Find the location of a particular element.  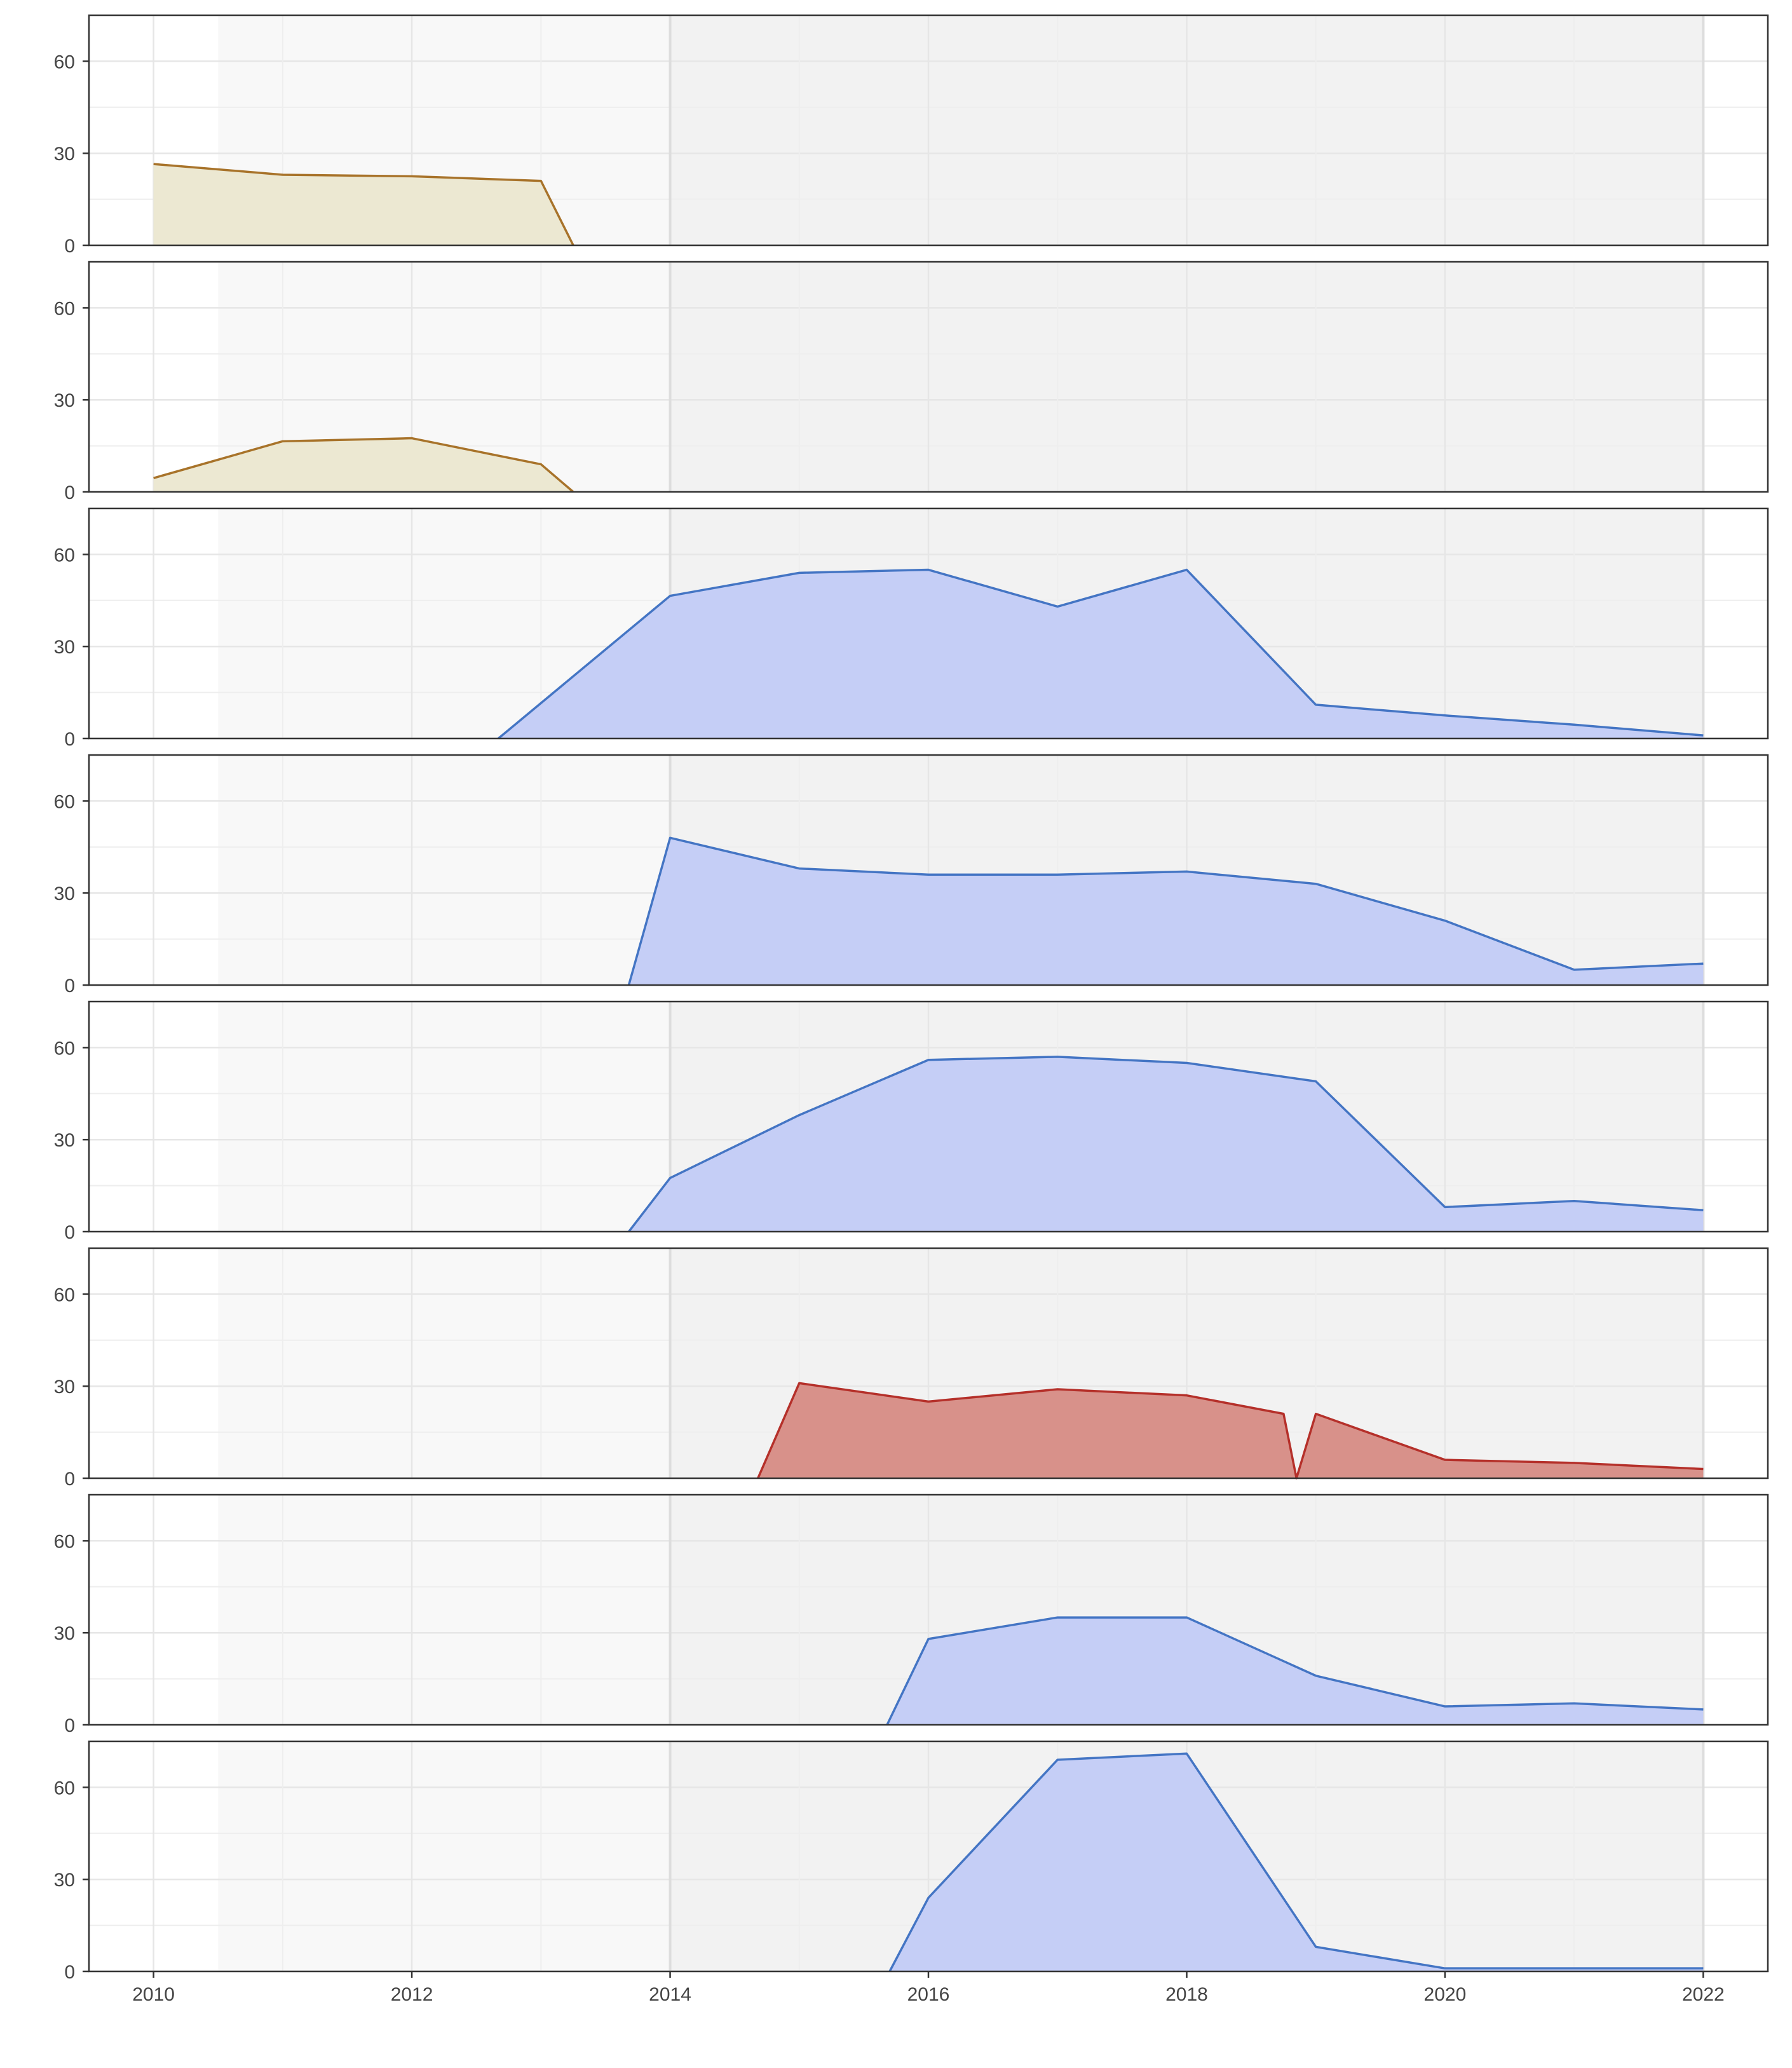

panel-8: 0 30 60 2010 2012 2014 2016 2018 2020 2022 is located at coordinates (911, 1873).